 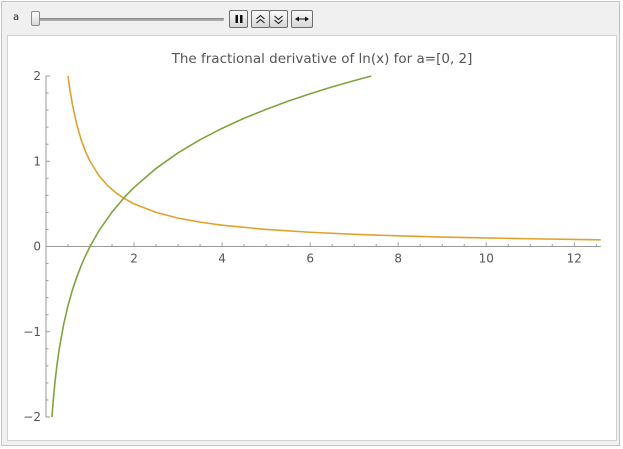 What do you see at coordinates (486, 259) in the screenshot?
I see `x-tick-label: 10` at bounding box center [486, 259].